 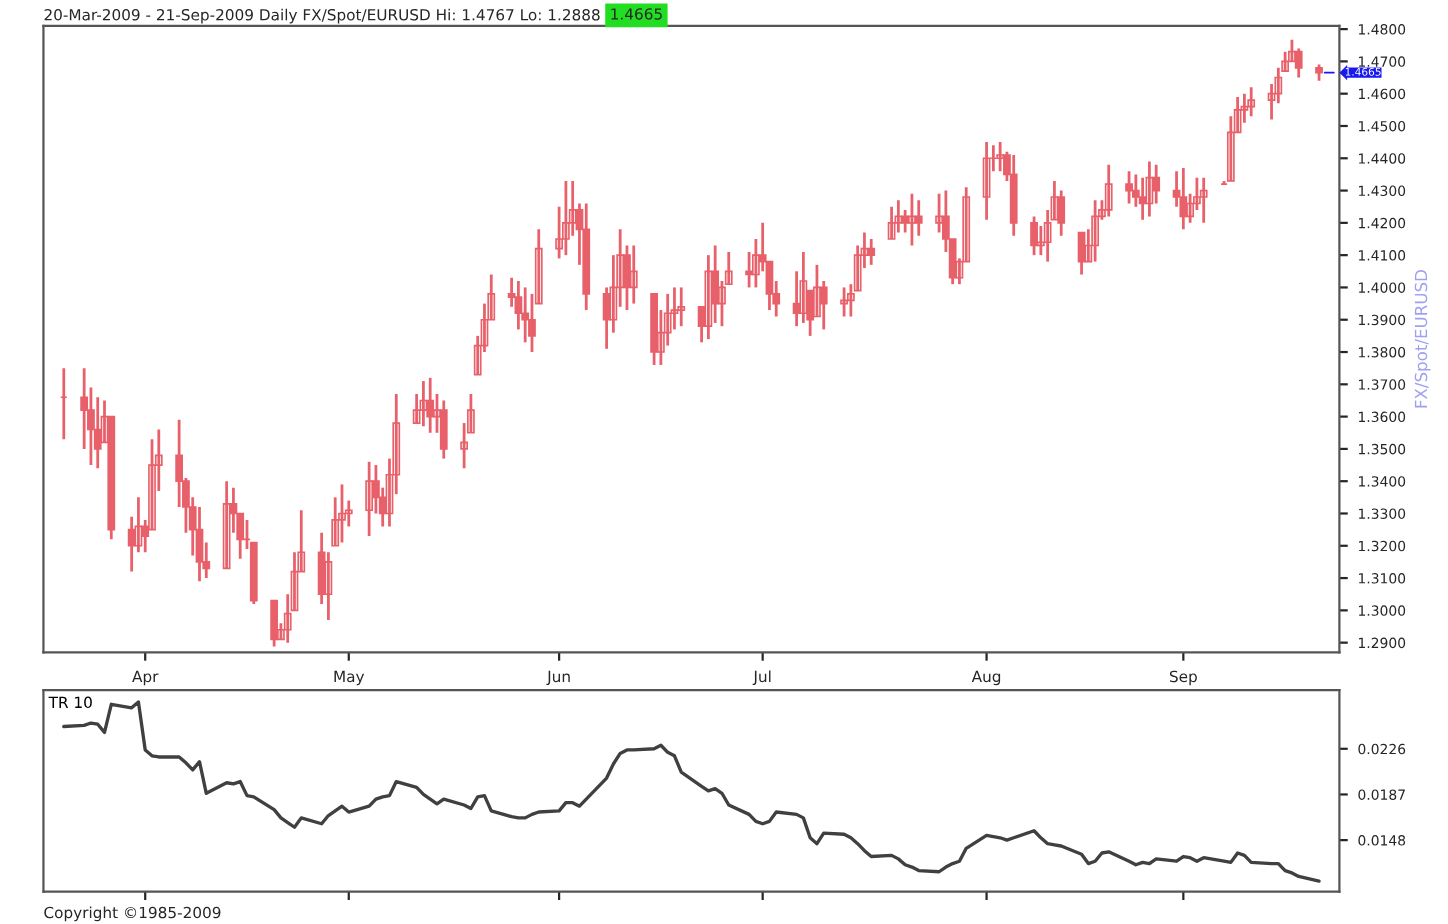 I want to click on y-axis-title: FX/Spot/EURUSD, so click(x=1422, y=339).